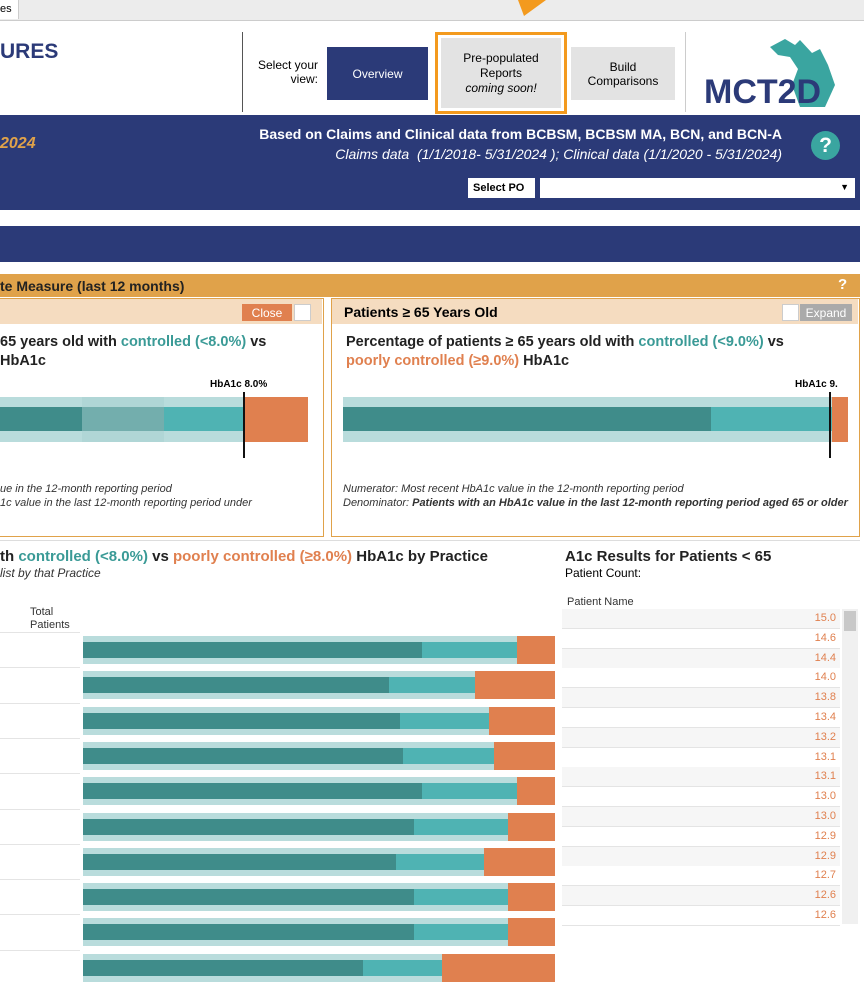 This screenshot has width=864, height=982. I want to click on result-value: 12.6, so click(825, 895).